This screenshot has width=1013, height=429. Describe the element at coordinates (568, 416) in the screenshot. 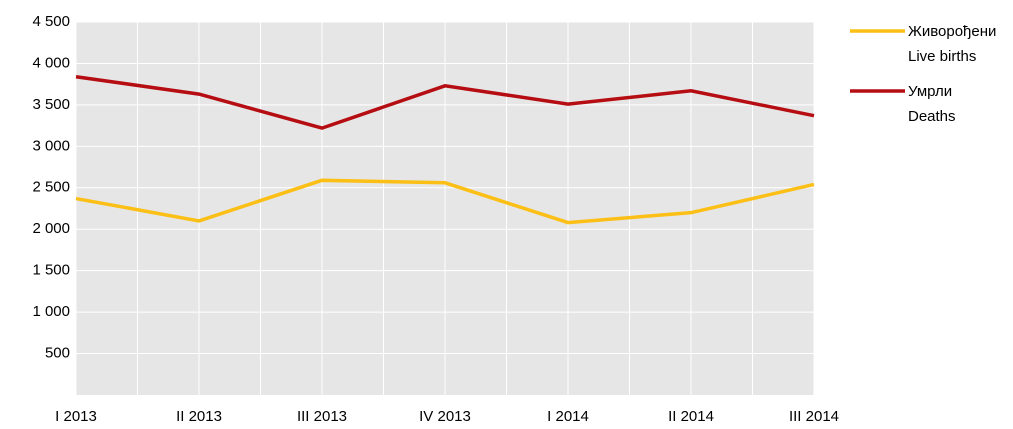

I see `x-tick-label: I 2014` at that location.